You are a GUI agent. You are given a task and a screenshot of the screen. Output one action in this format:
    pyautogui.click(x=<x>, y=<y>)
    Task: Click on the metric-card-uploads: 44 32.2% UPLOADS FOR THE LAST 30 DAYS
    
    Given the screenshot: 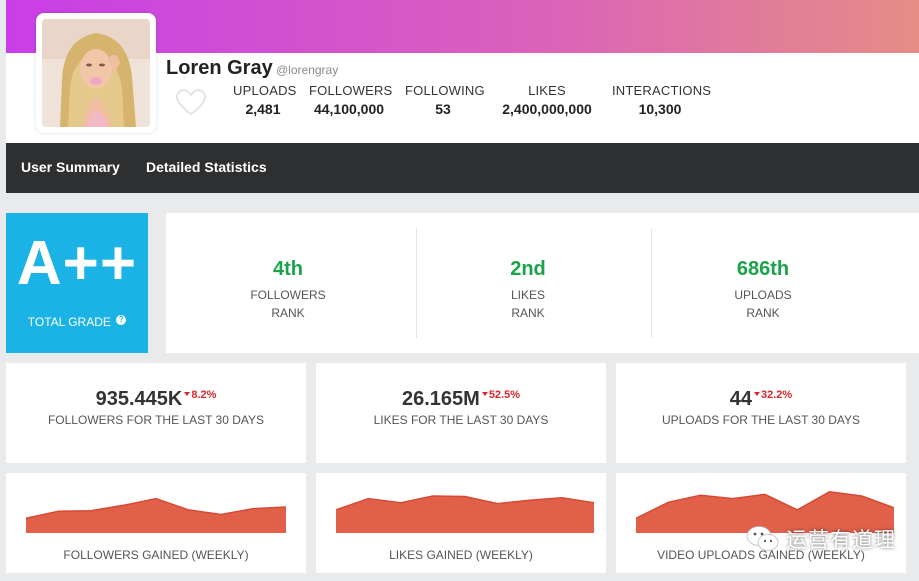 What is the action you would take?
    pyautogui.click(x=761, y=413)
    